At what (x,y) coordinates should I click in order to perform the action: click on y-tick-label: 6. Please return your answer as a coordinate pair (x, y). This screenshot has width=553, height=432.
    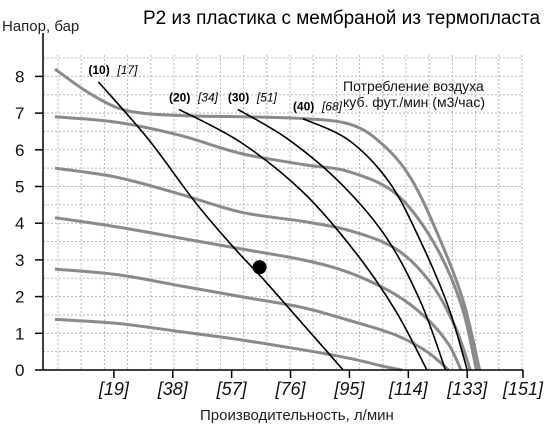
    Looking at the image, I should click on (19, 150).